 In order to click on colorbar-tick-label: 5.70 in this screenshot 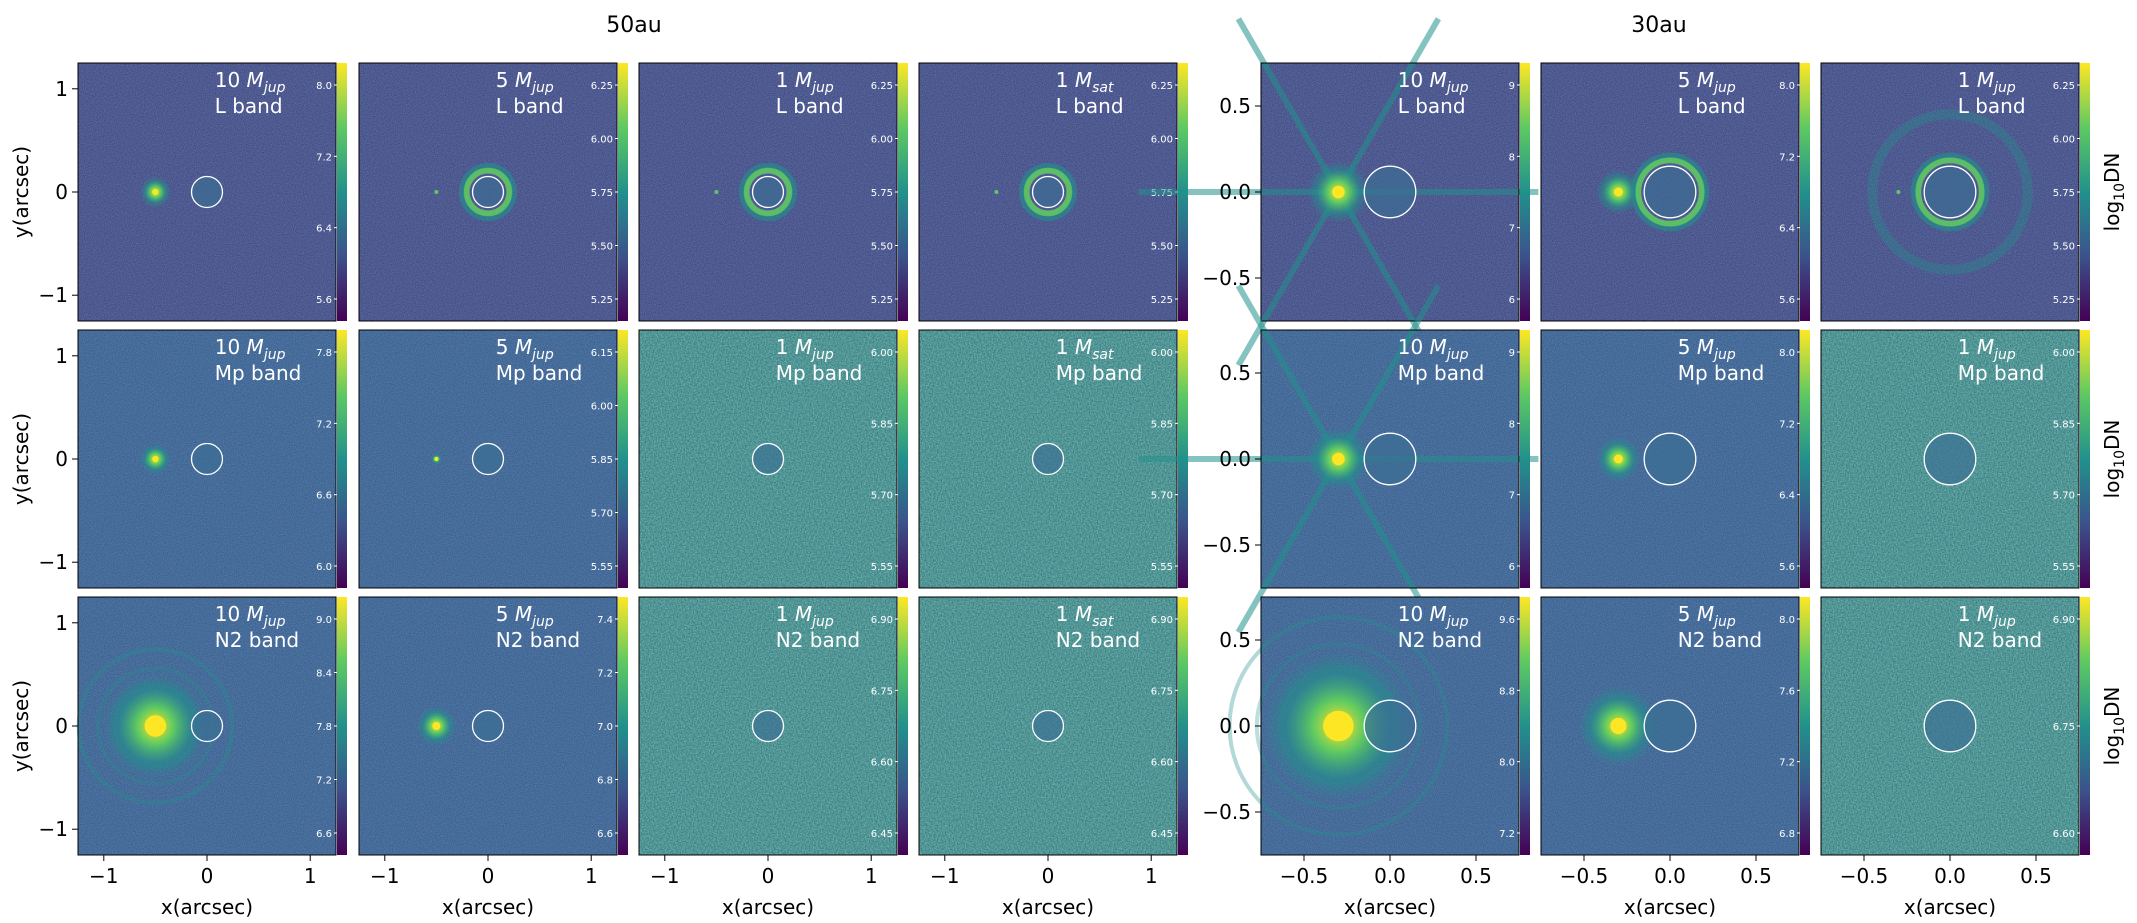, I will do `click(1162, 496)`.